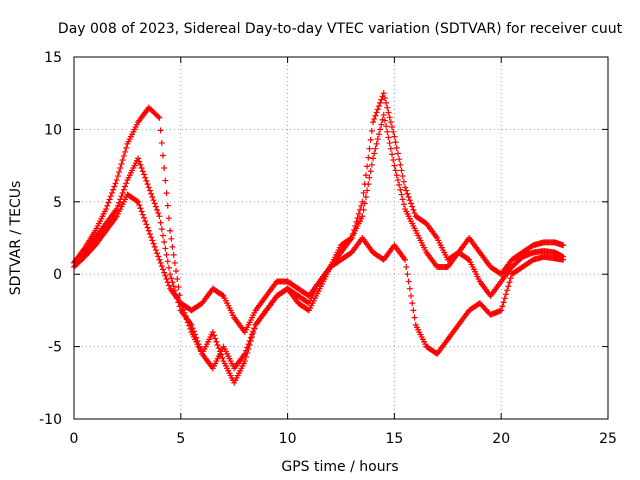  Describe the element at coordinates (339, 467) in the screenshot. I see `x-axis-title: GPS time / hours` at that location.